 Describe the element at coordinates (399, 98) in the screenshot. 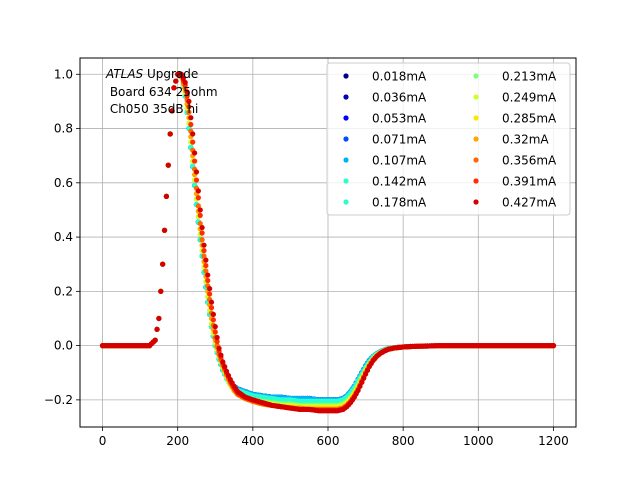

I see `legend-label: 0.036mA` at that location.